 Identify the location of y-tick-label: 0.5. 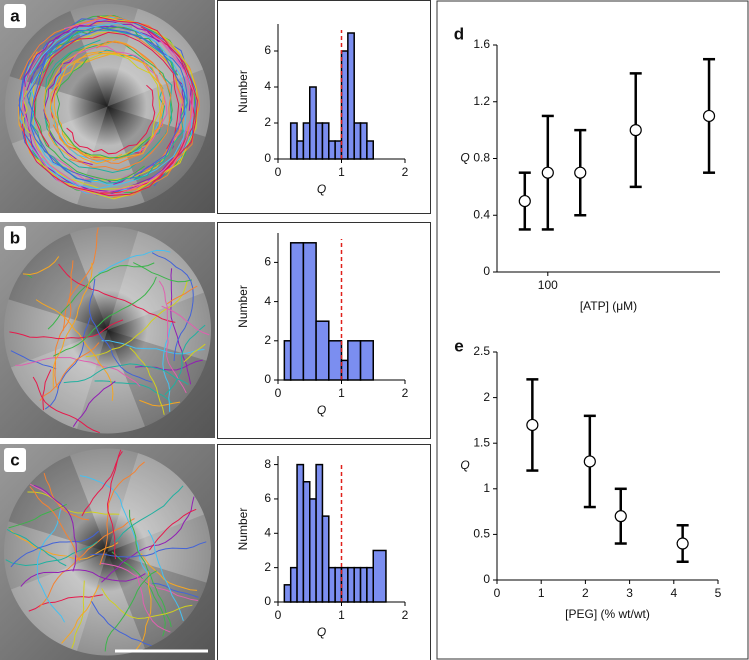
(481, 534).